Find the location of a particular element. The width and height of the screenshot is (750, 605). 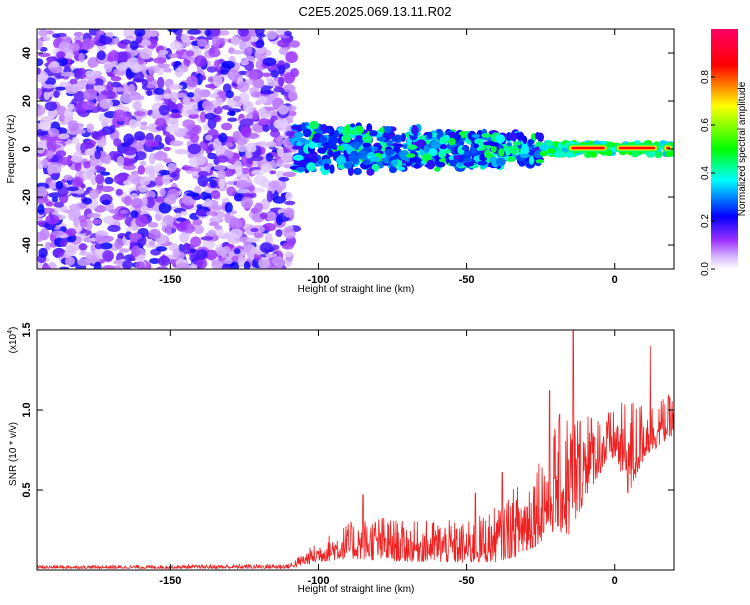

colorbar-tick-label: 0.6 is located at coordinates (705, 125).